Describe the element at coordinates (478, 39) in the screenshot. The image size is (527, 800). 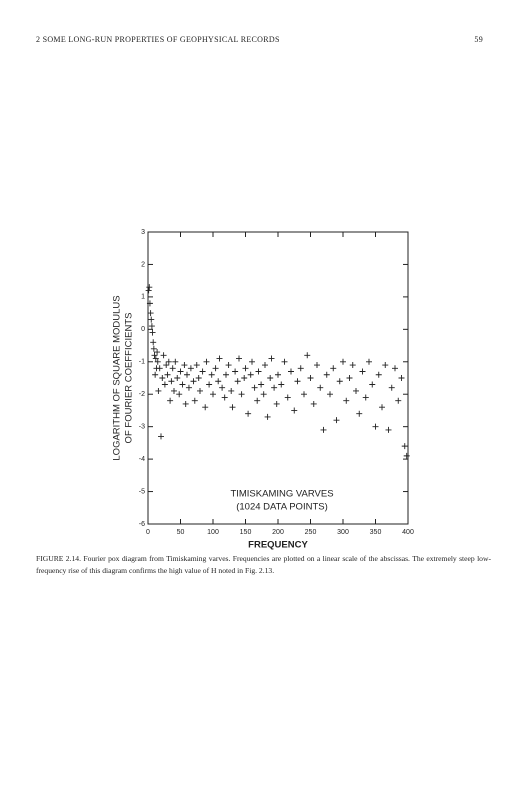
I see `page-number: 59` at that location.